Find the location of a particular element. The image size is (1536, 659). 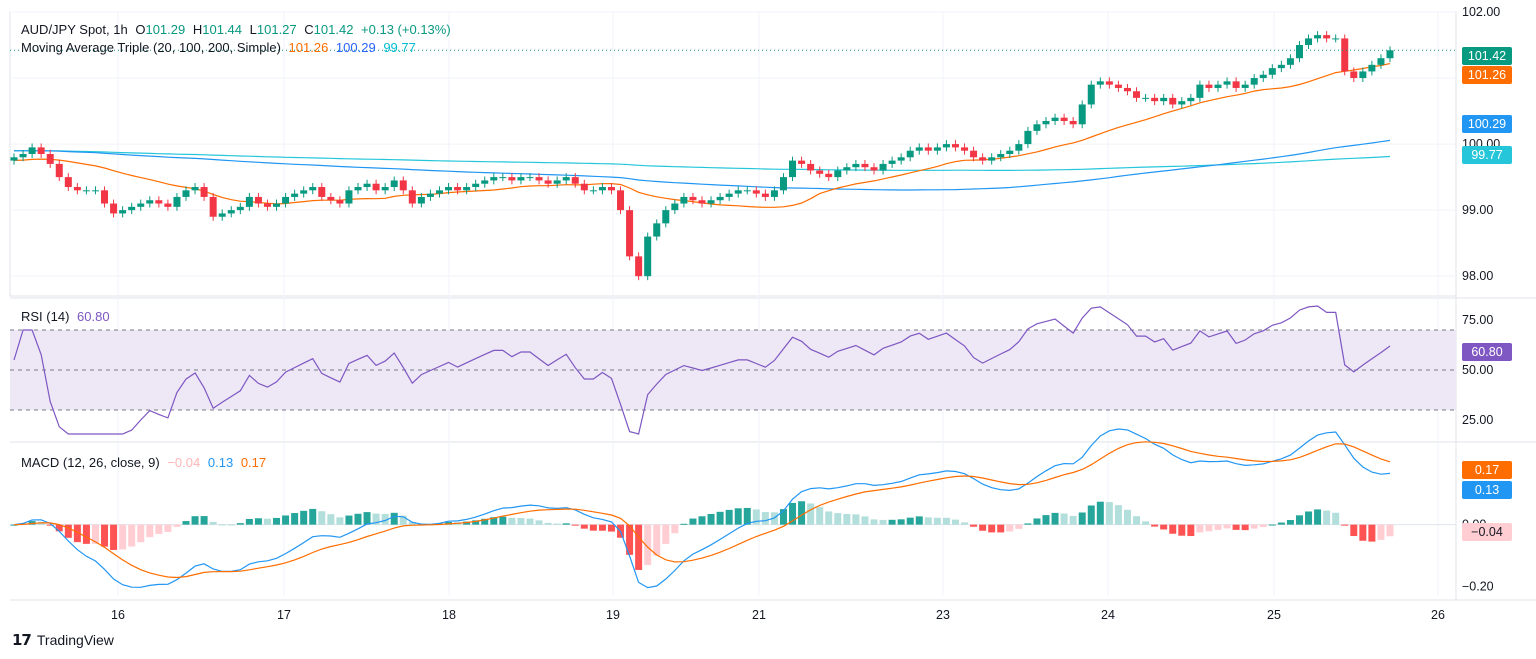

ohlc-open: O101.29 is located at coordinates (160, 29).